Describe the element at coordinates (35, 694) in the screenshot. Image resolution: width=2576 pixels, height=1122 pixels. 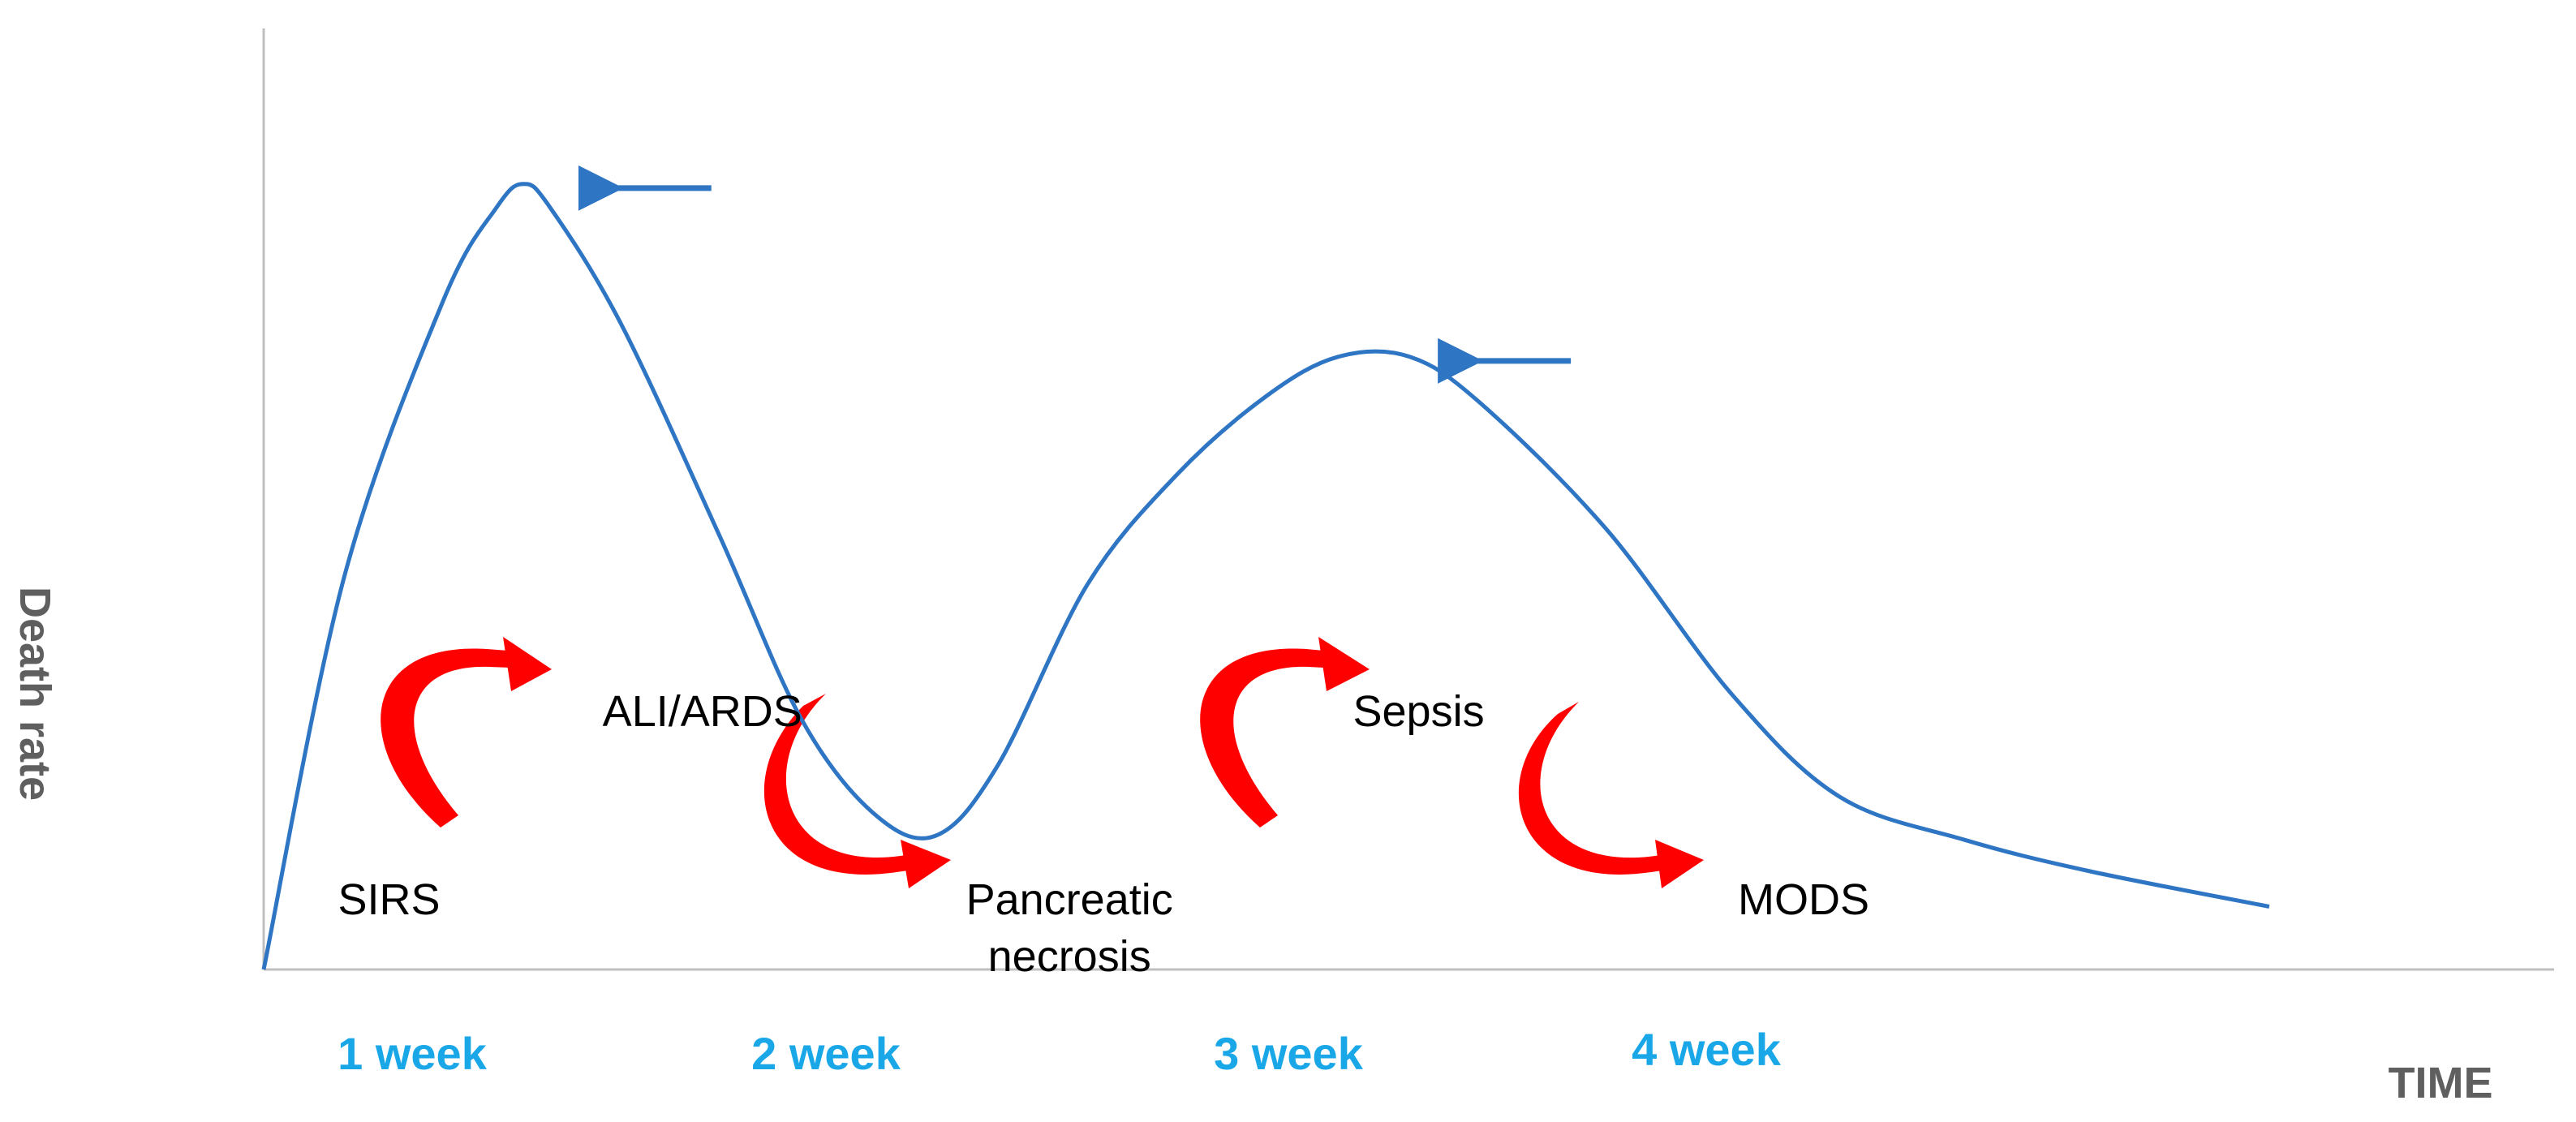
I see `y-axis-title: Death rate` at that location.